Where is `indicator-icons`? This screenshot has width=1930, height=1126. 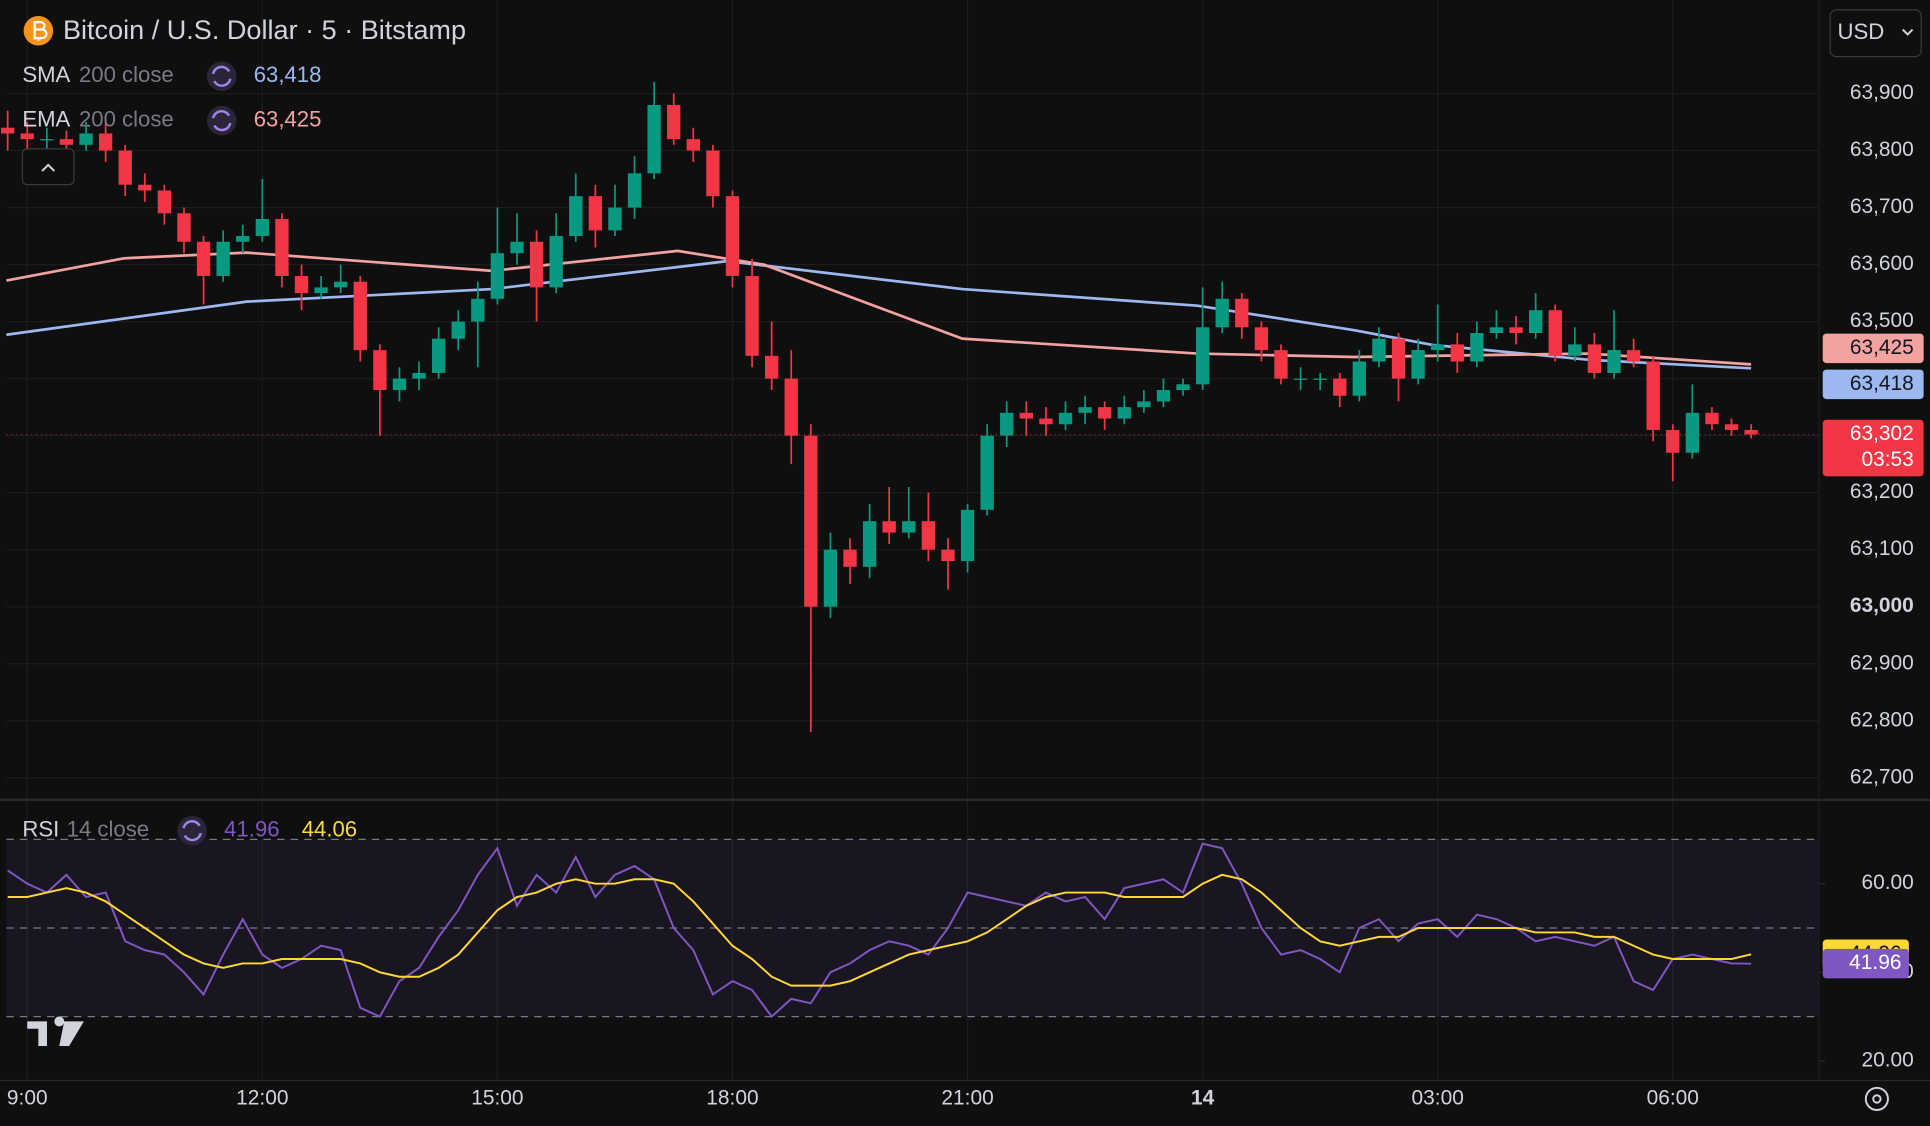 indicator-icons is located at coordinates (207, 453).